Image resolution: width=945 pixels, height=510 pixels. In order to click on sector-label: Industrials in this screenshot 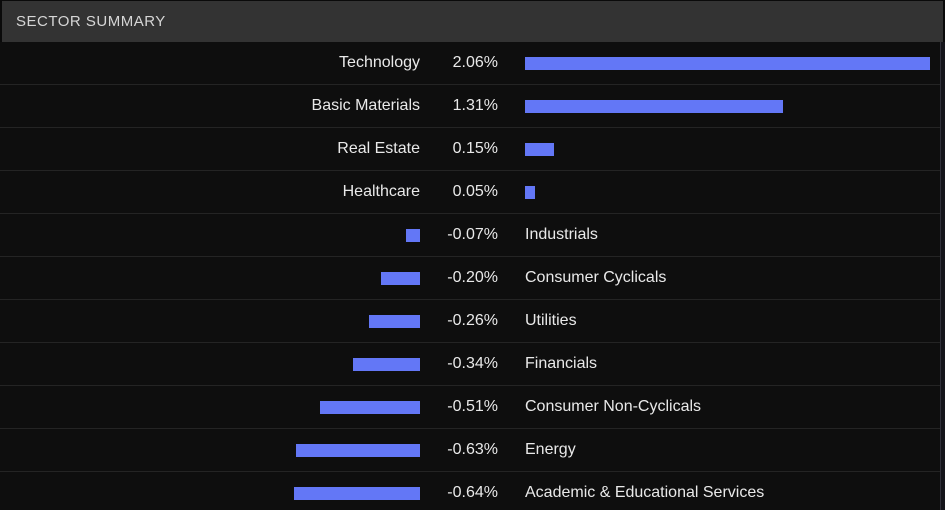, I will do `click(561, 234)`.